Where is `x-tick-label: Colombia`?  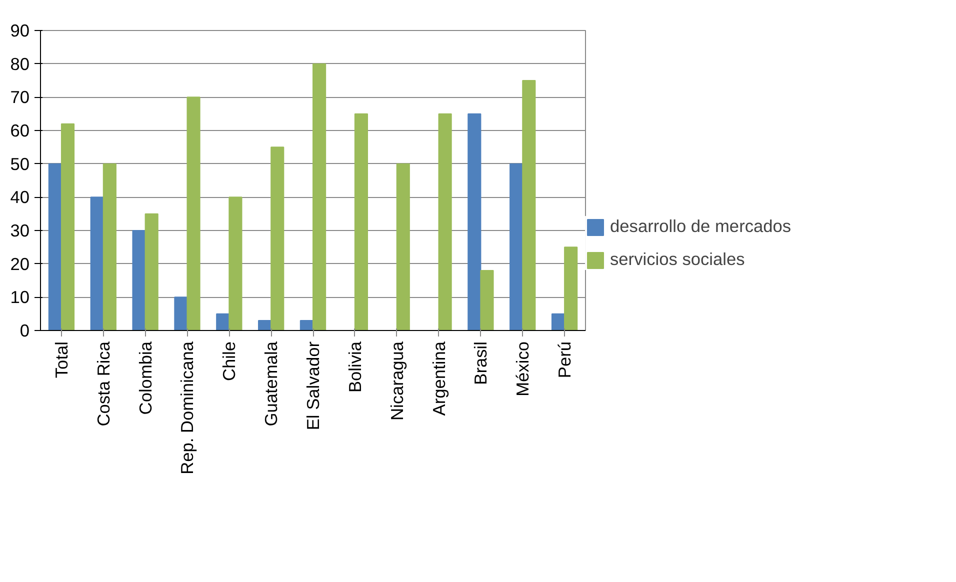
x-tick-label: Colombia is located at coordinates (145, 378).